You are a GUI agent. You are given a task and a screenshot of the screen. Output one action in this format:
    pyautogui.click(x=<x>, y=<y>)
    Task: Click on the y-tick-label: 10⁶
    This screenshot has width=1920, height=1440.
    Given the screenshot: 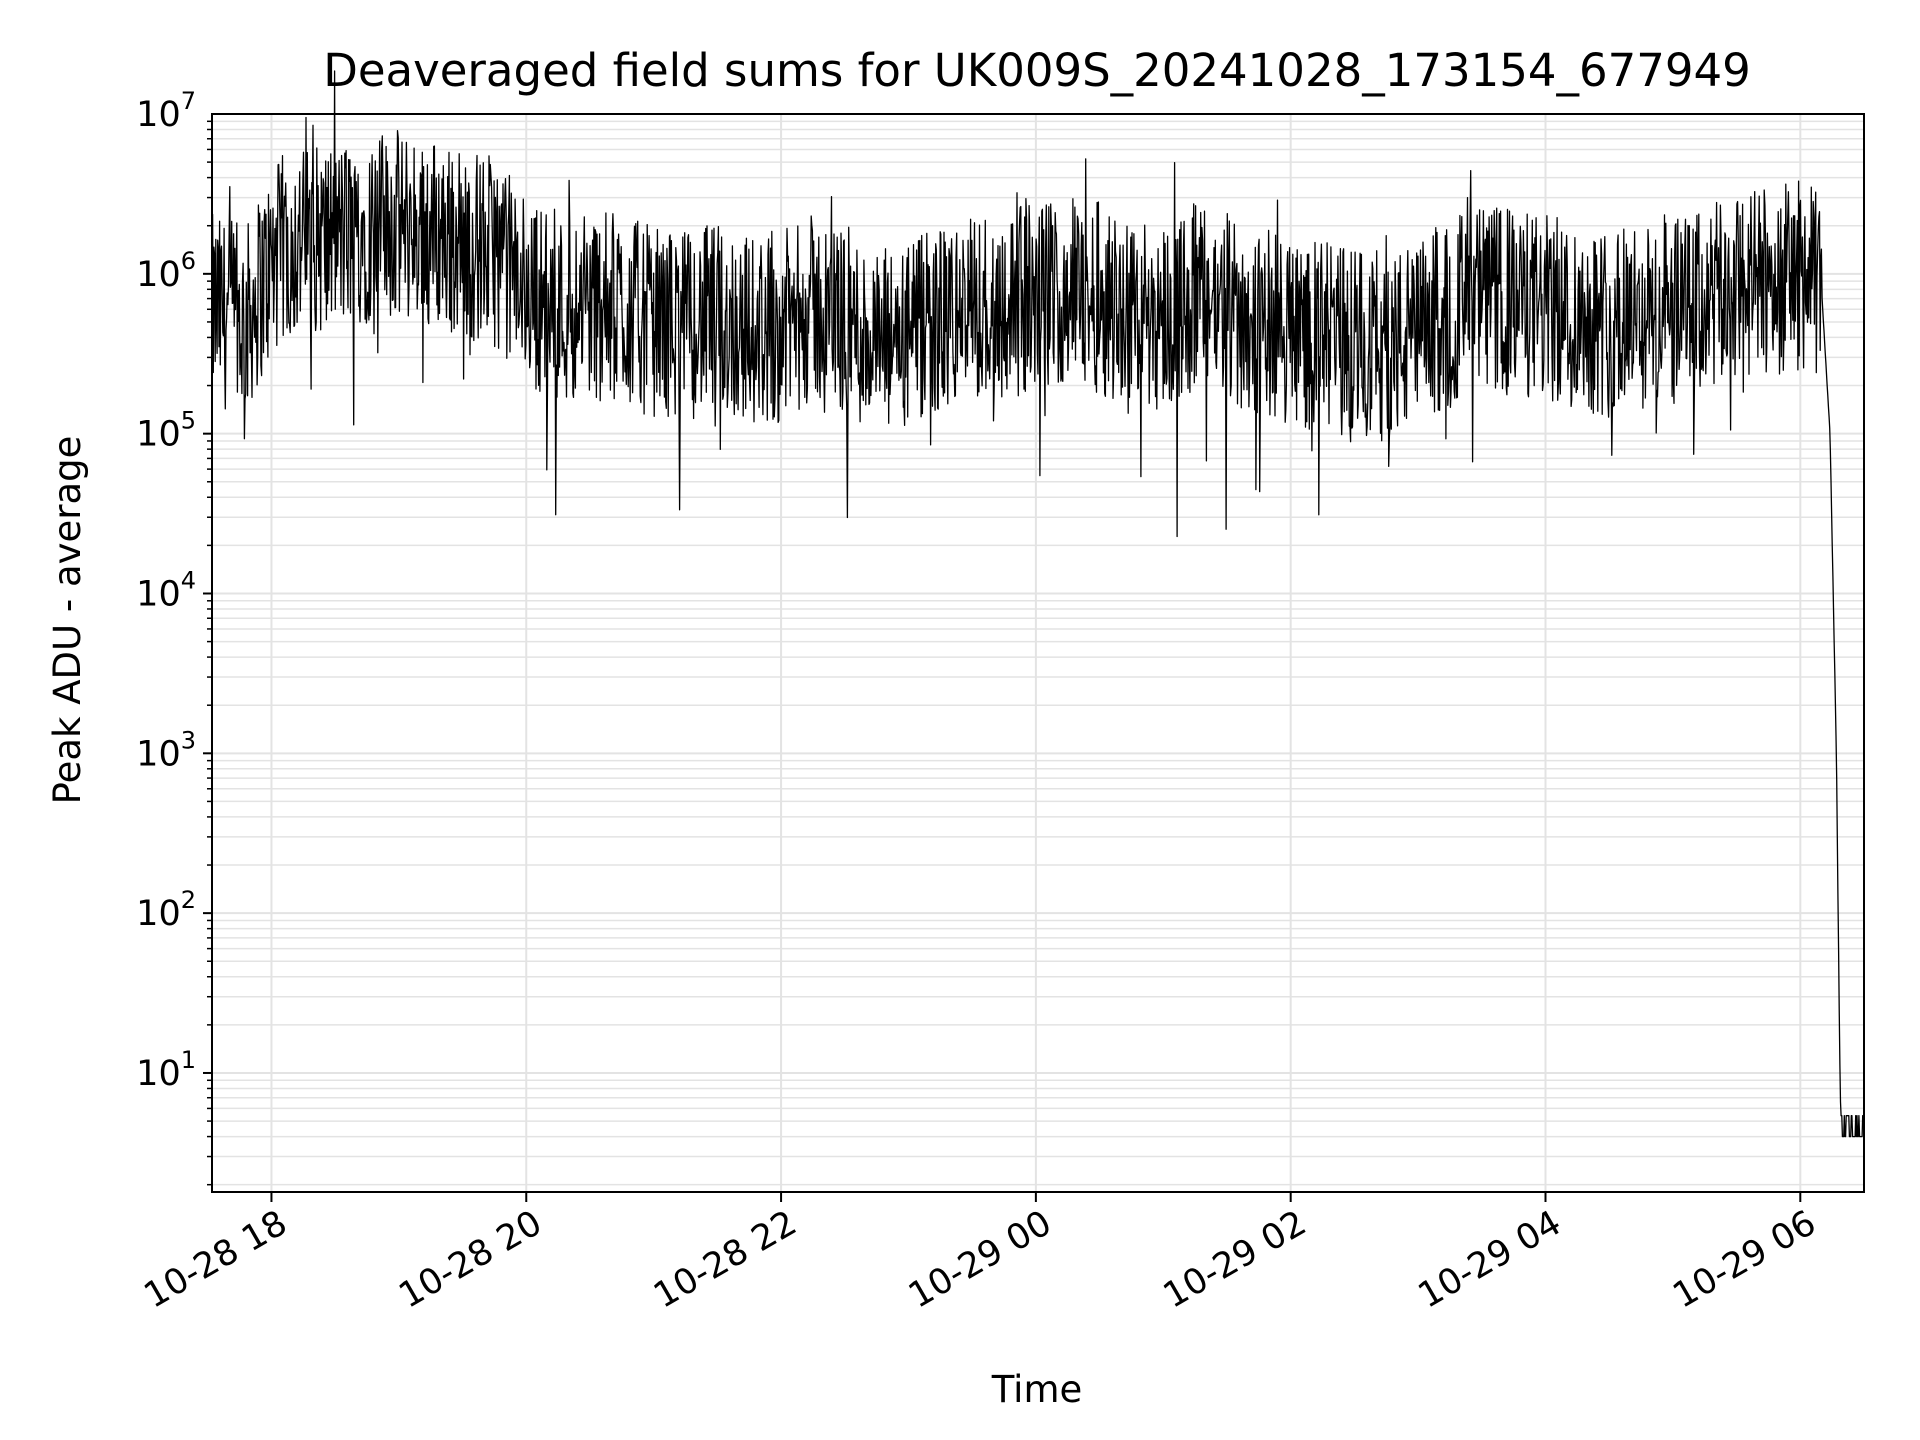 What is the action you would take?
    pyautogui.click(x=166, y=271)
    